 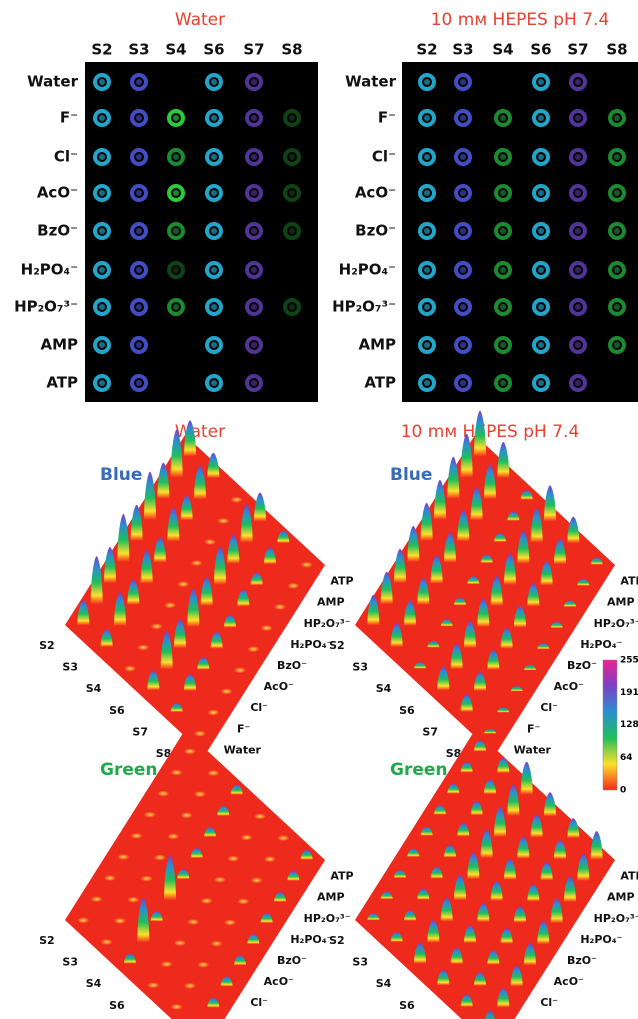 What do you see at coordinates (213, 50) in the screenshot?
I see `column-label: S6` at bounding box center [213, 50].